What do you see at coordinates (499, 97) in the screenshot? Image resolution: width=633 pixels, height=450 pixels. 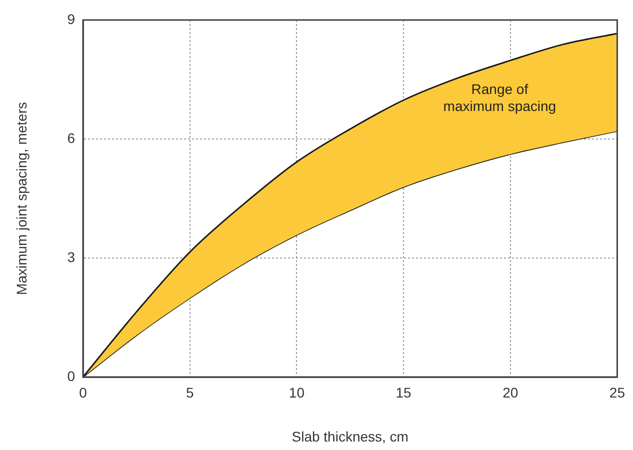 I see `annotation: Range of maximum spacing` at bounding box center [499, 97].